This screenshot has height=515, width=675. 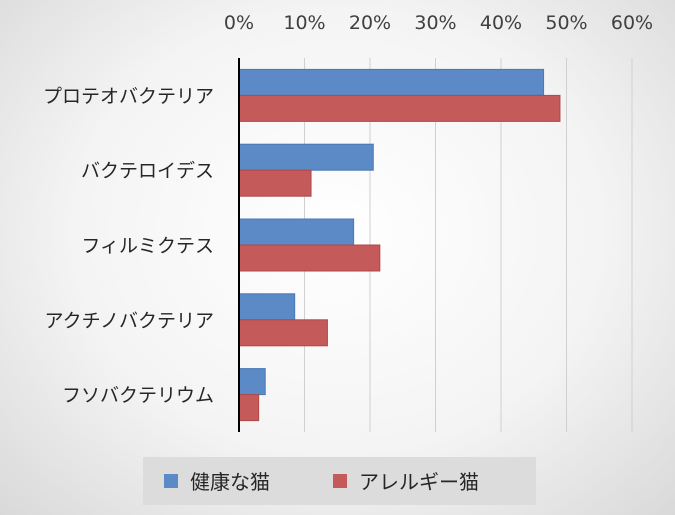 What do you see at coordinates (138, 396) in the screenshot?
I see `category-label: フソバクテリウム` at bounding box center [138, 396].